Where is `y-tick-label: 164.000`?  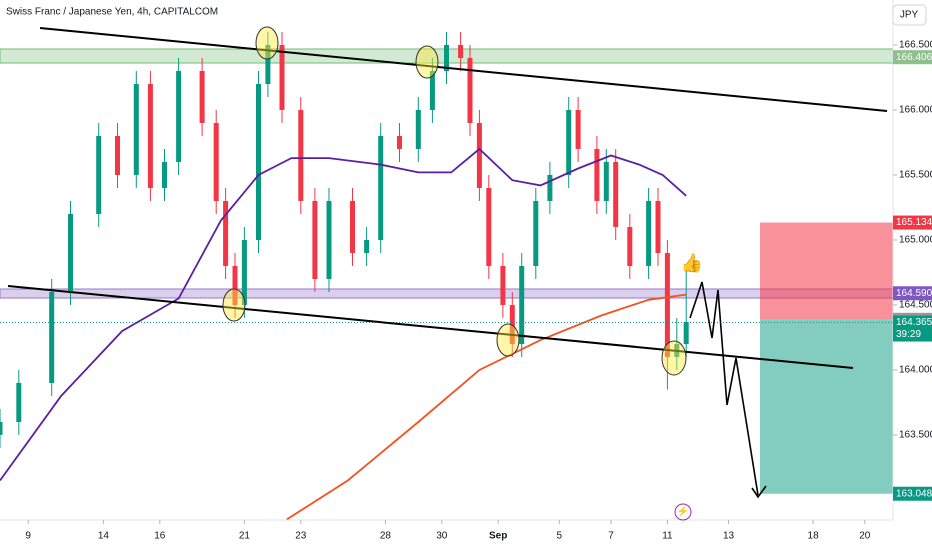
y-tick-label: 164.000 is located at coordinates (915, 370).